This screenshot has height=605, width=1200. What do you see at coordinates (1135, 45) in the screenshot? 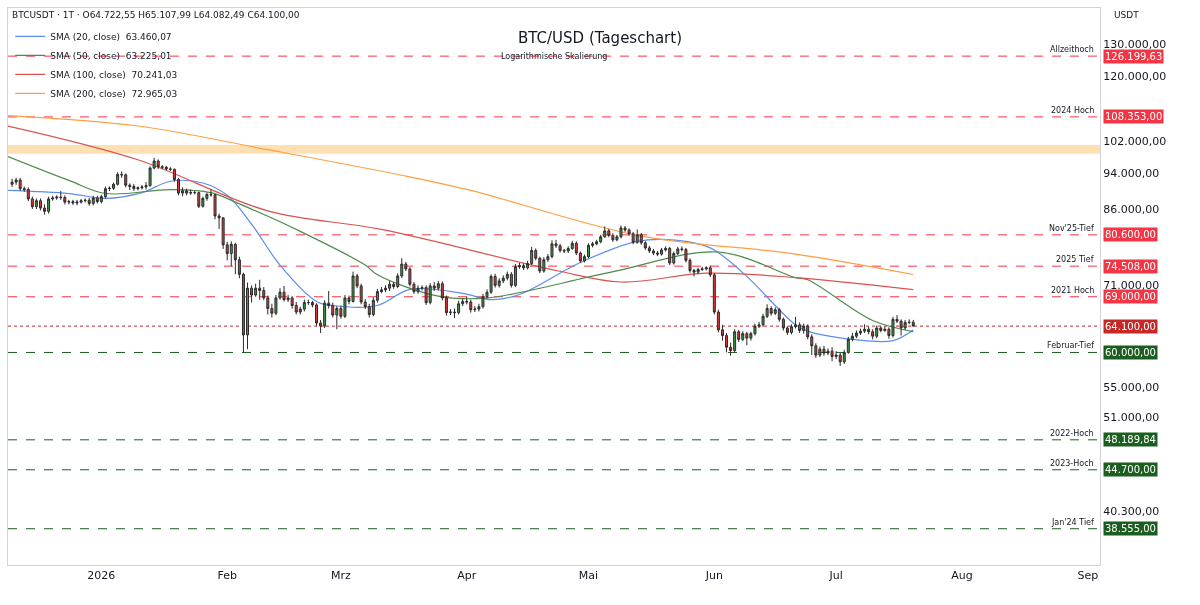
I see `y-tick-label: 130.000,00` at bounding box center [1135, 45].